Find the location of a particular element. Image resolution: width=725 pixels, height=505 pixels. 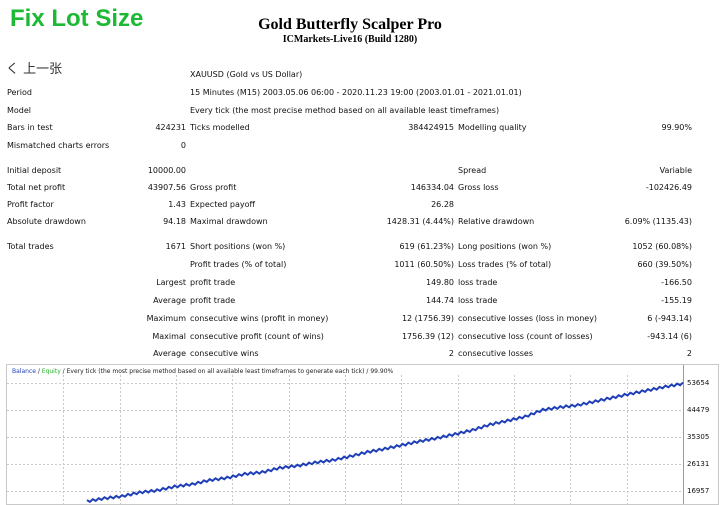

symbol-row: XAUUSD (Gold vs US Dollar) is located at coordinates (362, 75).